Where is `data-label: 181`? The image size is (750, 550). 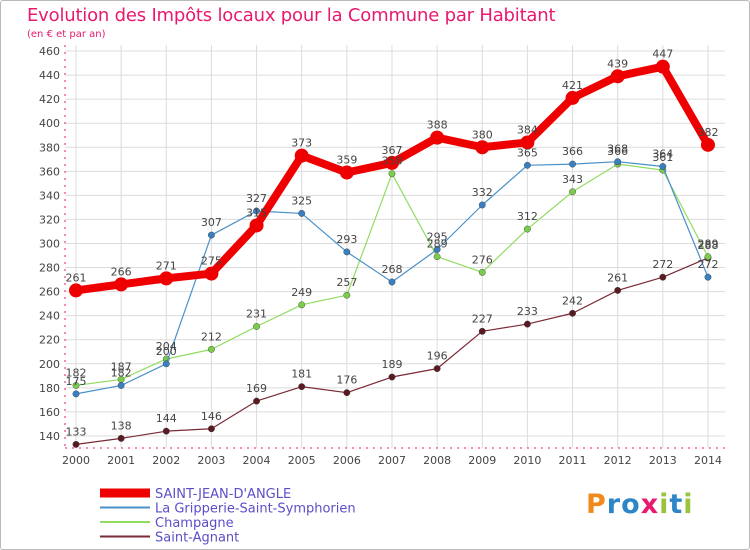
data-label: 181 is located at coordinates (301, 374).